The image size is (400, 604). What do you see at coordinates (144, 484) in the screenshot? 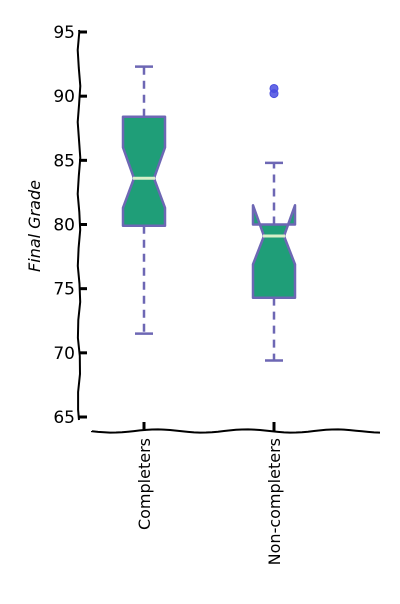
I see `x-tick-label-completers: Completers` at bounding box center [144, 484].